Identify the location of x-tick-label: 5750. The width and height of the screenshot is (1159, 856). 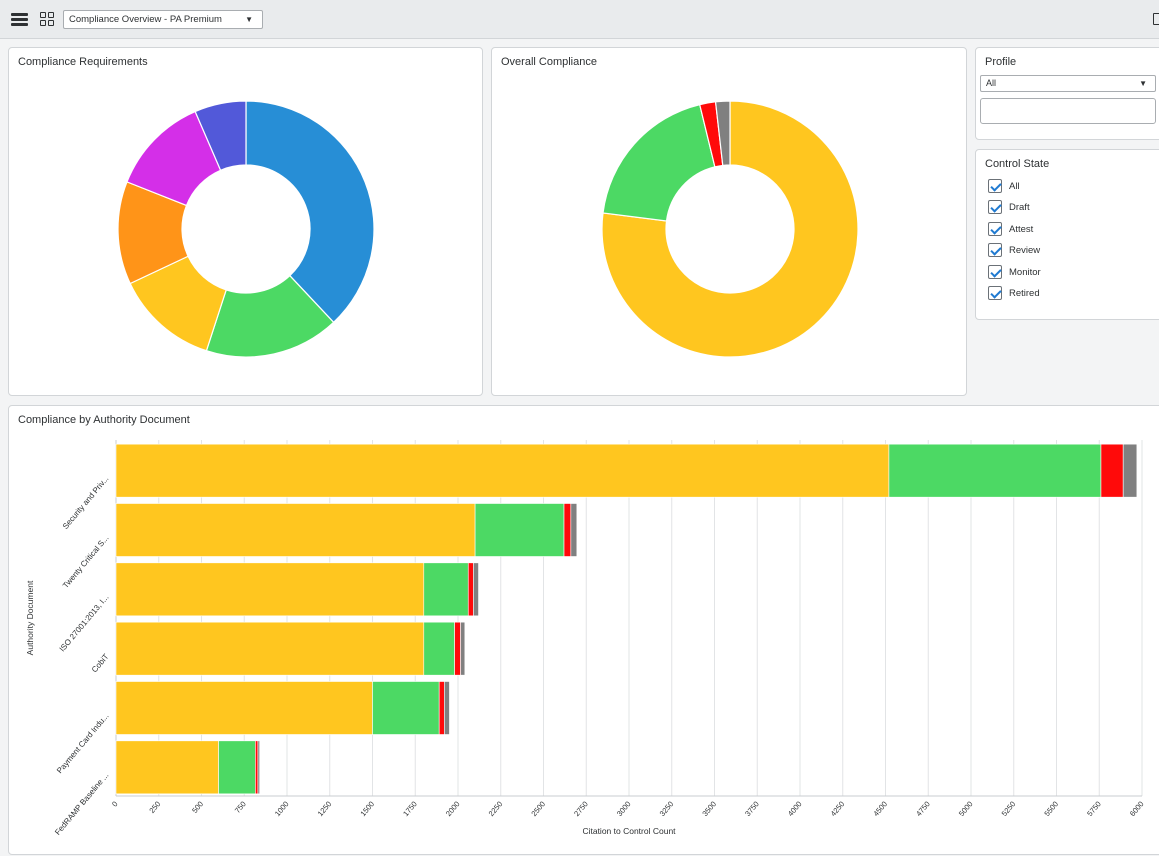
(1094, 809).